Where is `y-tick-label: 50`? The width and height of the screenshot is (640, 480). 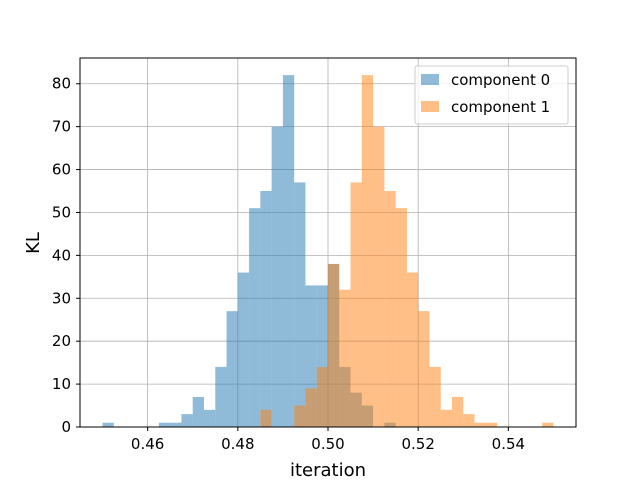
y-tick-label: 50 is located at coordinates (61, 212).